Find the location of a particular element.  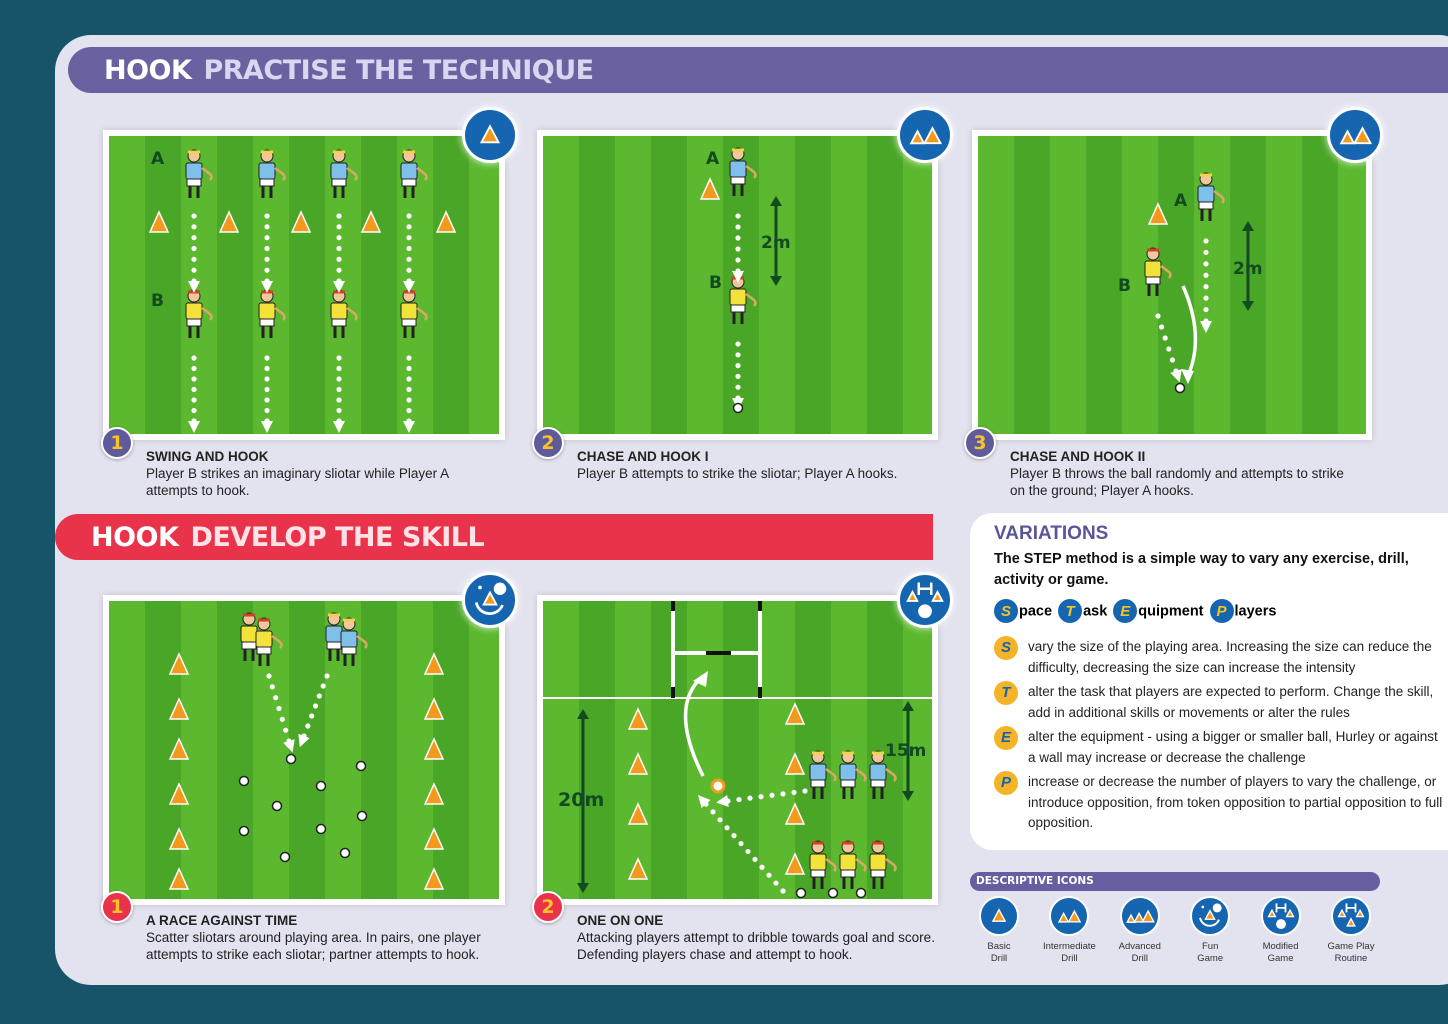

legend-game-play-routine: Game Play Routine is located at coordinates (1351, 930).